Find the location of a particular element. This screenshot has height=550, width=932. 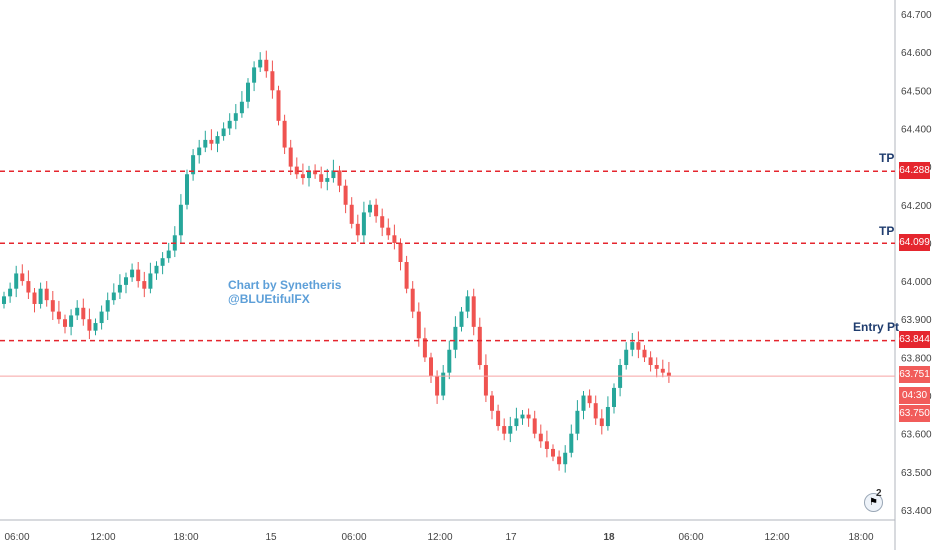

x-tick-label: 15 is located at coordinates (271, 537).